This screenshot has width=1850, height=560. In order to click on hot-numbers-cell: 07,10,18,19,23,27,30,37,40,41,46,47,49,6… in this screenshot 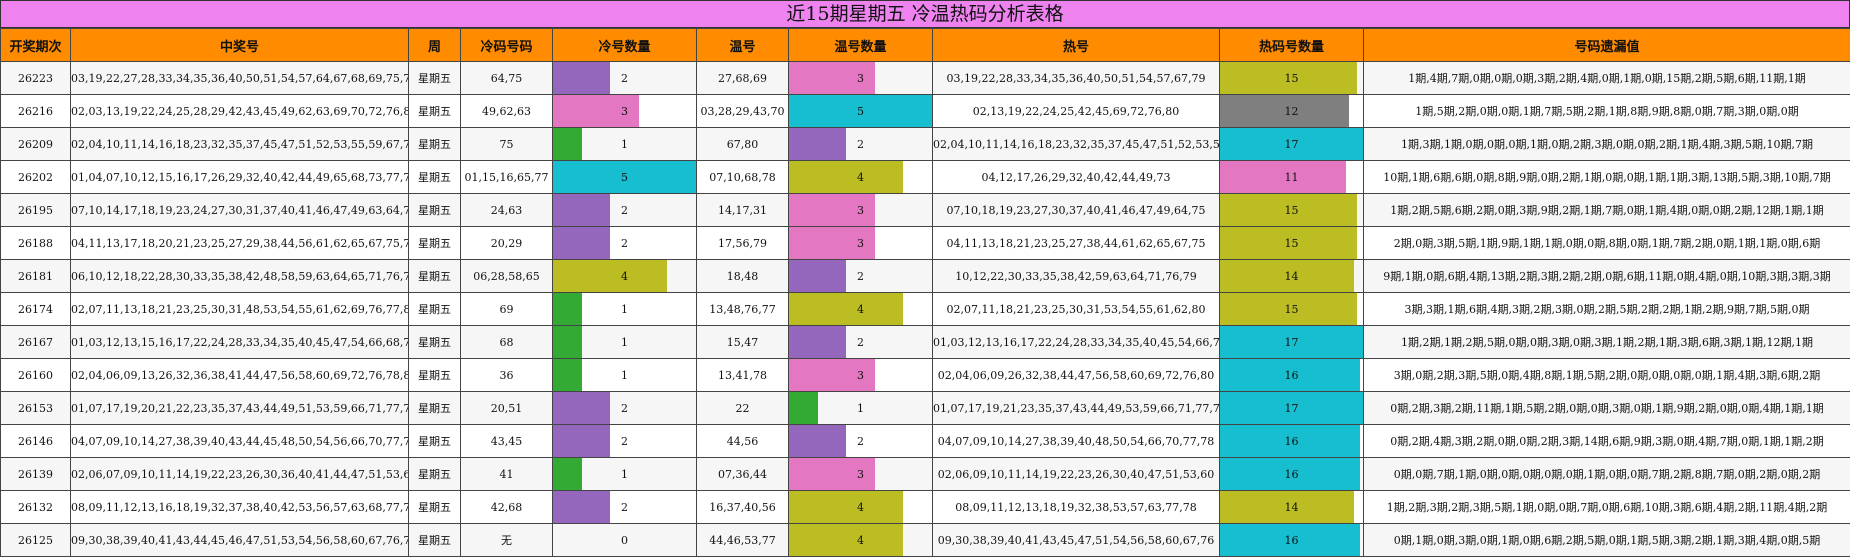, I will do `click(1076, 210)`.